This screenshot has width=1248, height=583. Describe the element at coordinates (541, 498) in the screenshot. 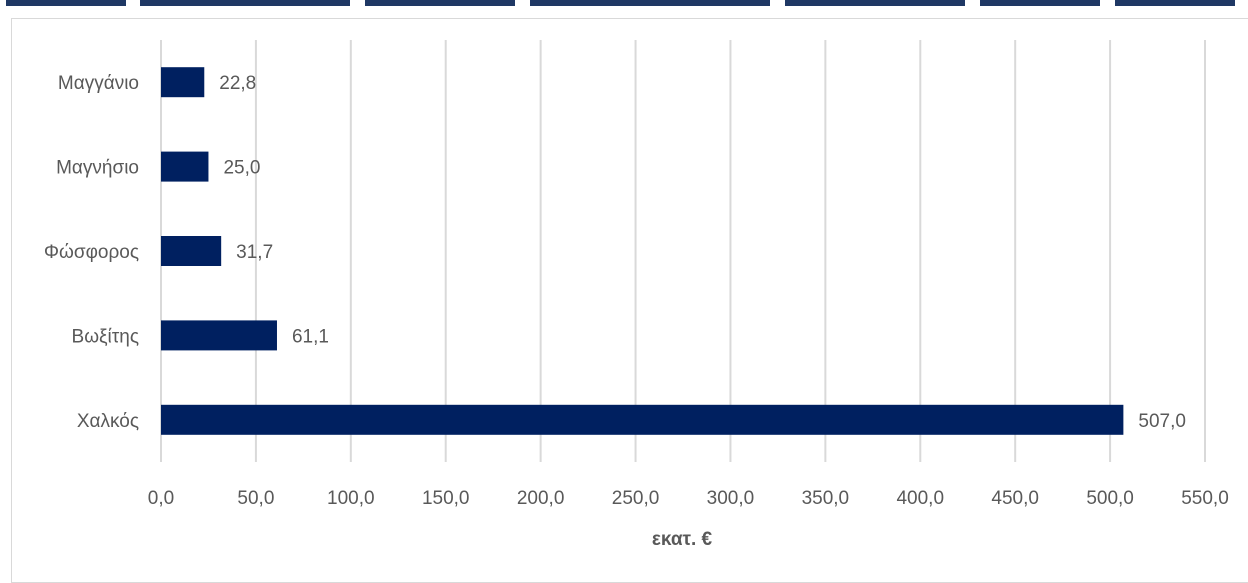

I see `x-tick-label: 200,0` at that location.